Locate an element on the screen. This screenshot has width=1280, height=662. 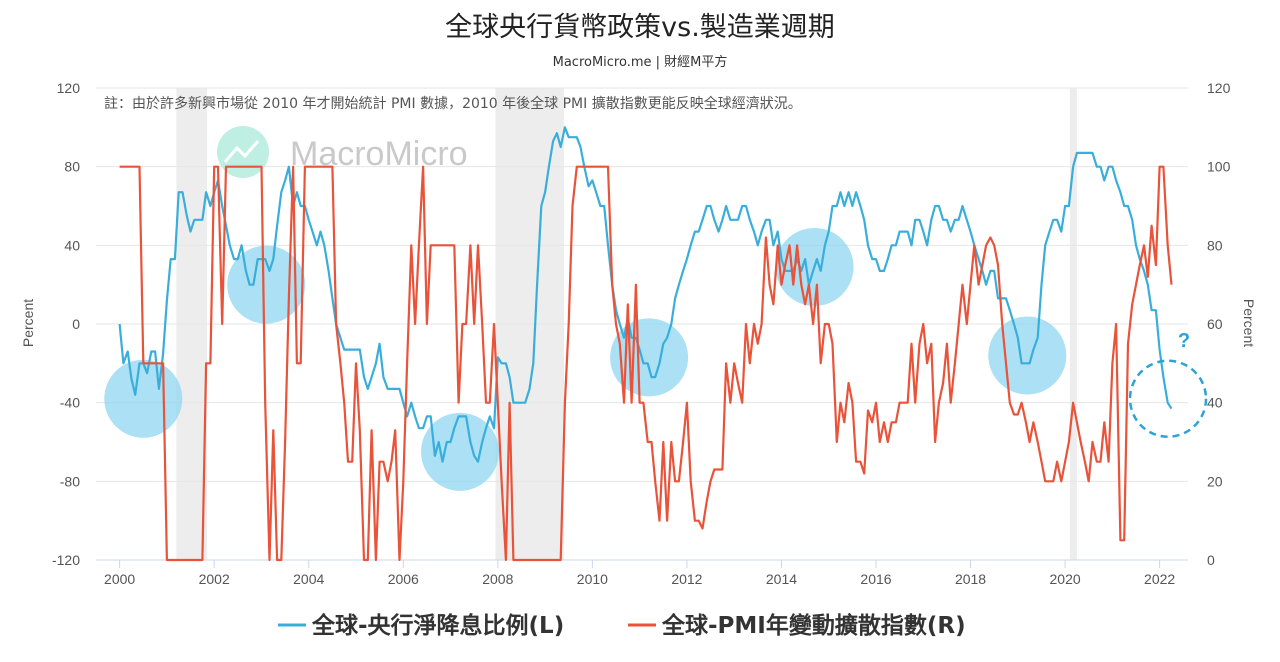
right-tick-label: 20 is located at coordinates (1215, 481).